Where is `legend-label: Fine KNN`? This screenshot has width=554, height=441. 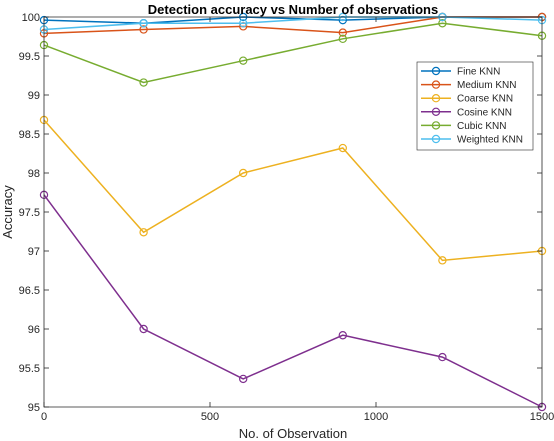
legend-label: Fine KNN is located at coordinates (478, 72).